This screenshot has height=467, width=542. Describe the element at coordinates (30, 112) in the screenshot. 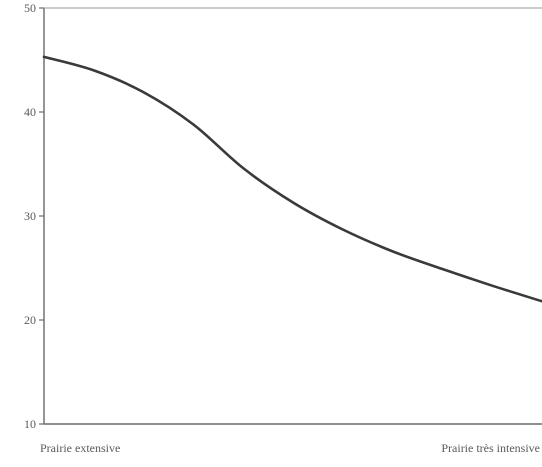

I see `y-tick-label: 40` at that location.